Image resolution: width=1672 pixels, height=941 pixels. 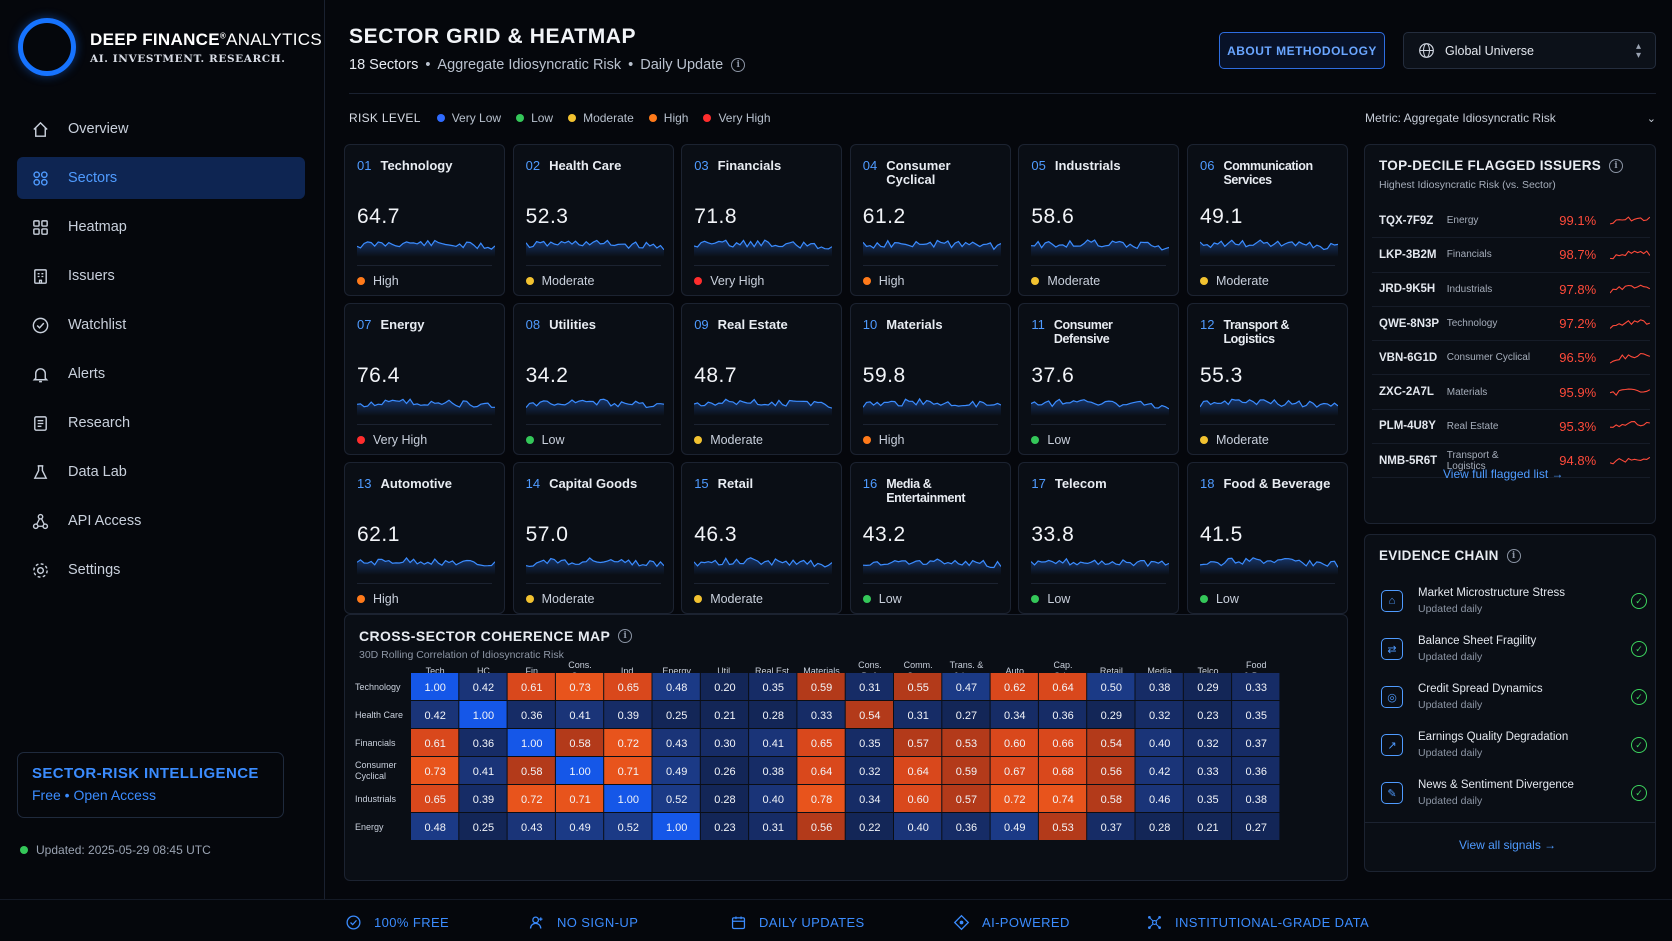 What do you see at coordinates (1207, 800) in the screenshot?
I see `heatmap-cell-value: 0.35` at bounding box center [1207, 800].